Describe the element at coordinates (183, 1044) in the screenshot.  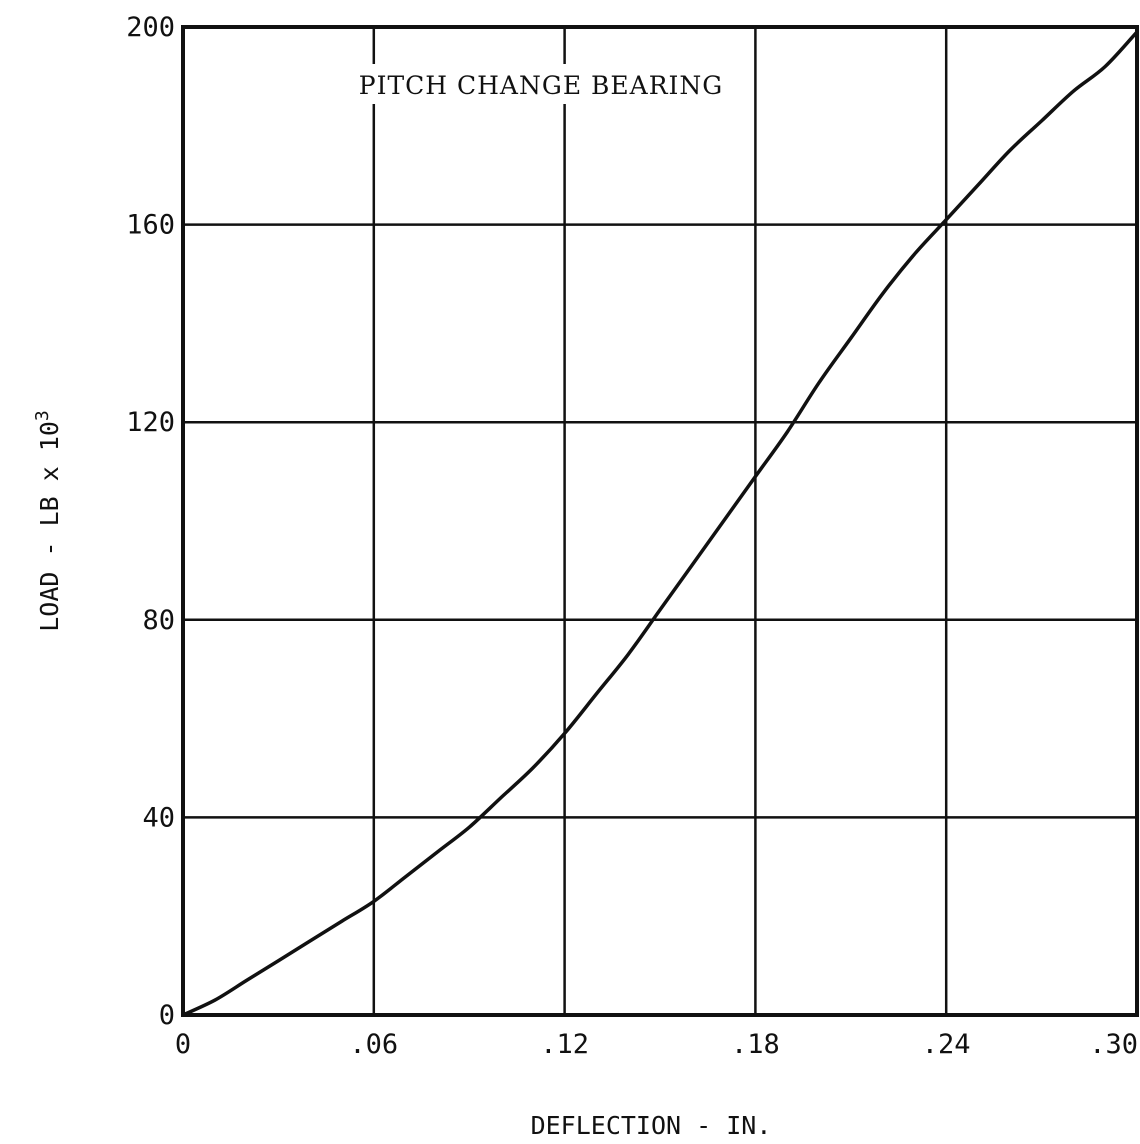
I see `x-tick-label: 0` at that location.